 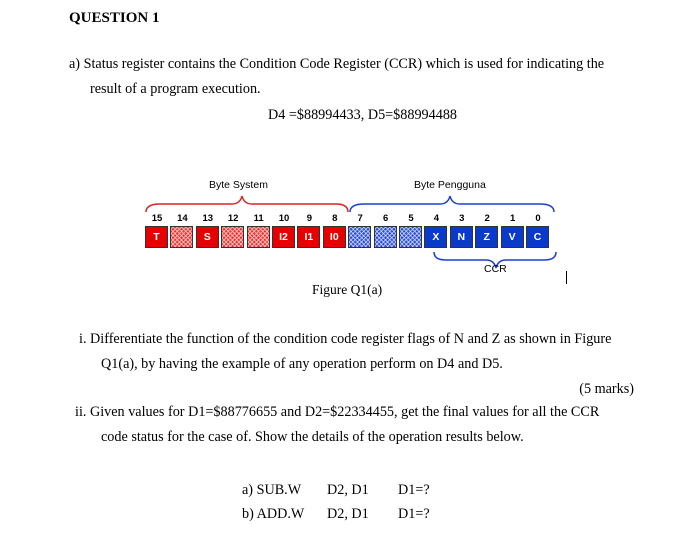 I want to click on flag-t-cell: T, so click(x=156, y=237).